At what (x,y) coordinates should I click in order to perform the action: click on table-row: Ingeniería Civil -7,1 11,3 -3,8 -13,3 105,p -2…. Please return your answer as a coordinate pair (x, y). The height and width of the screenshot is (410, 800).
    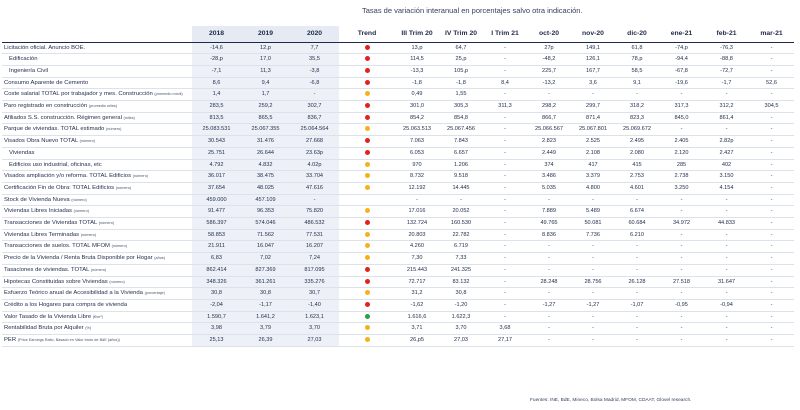
    Looking at the image, I should click on (398, 71).